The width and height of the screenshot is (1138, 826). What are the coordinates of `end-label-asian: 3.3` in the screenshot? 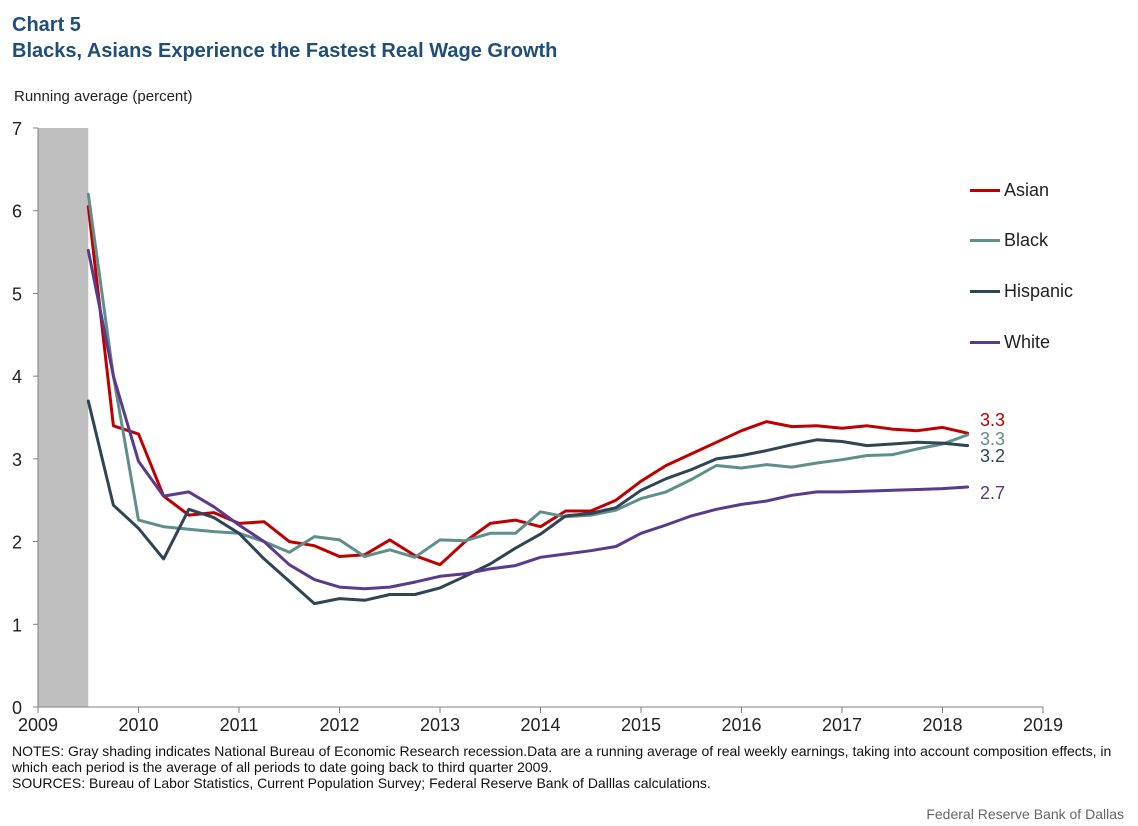 It's located at (992, 420).